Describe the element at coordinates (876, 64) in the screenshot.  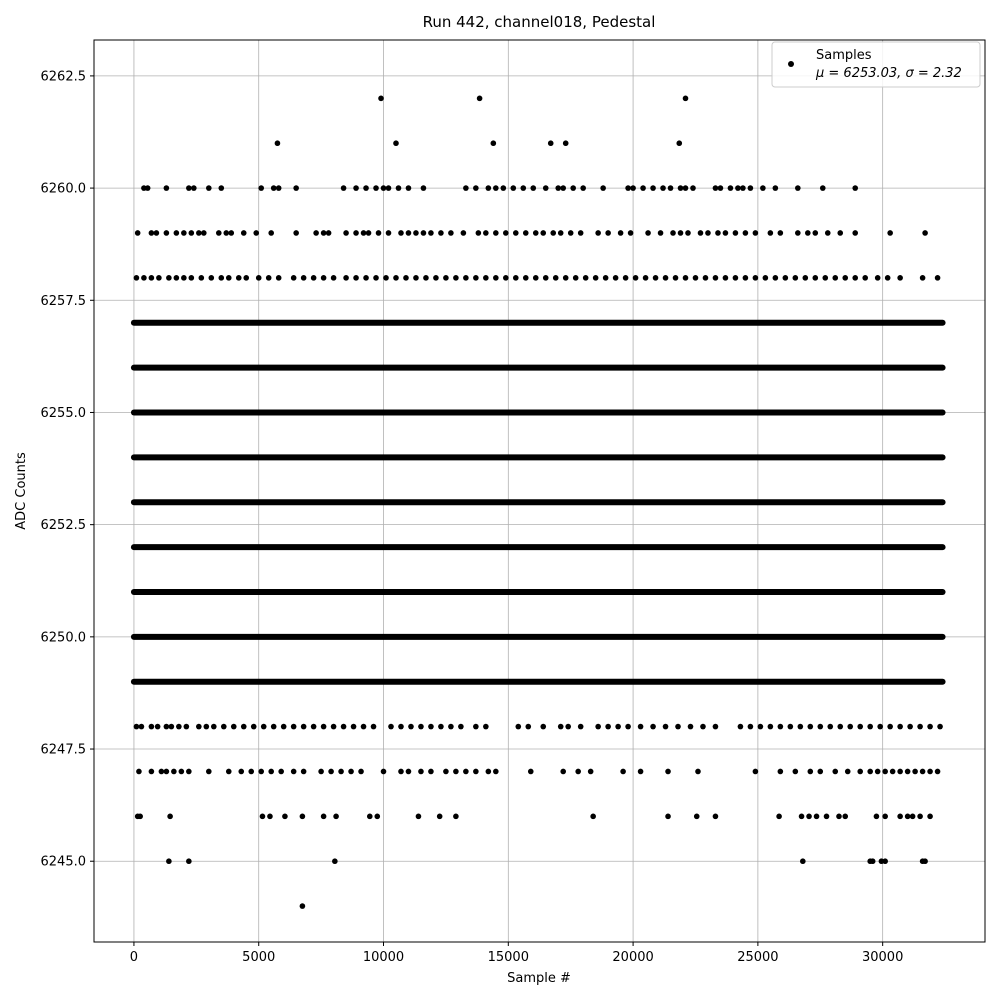
I see `legend: Samples μ = 6253.03, σ = 2.32` at that location.